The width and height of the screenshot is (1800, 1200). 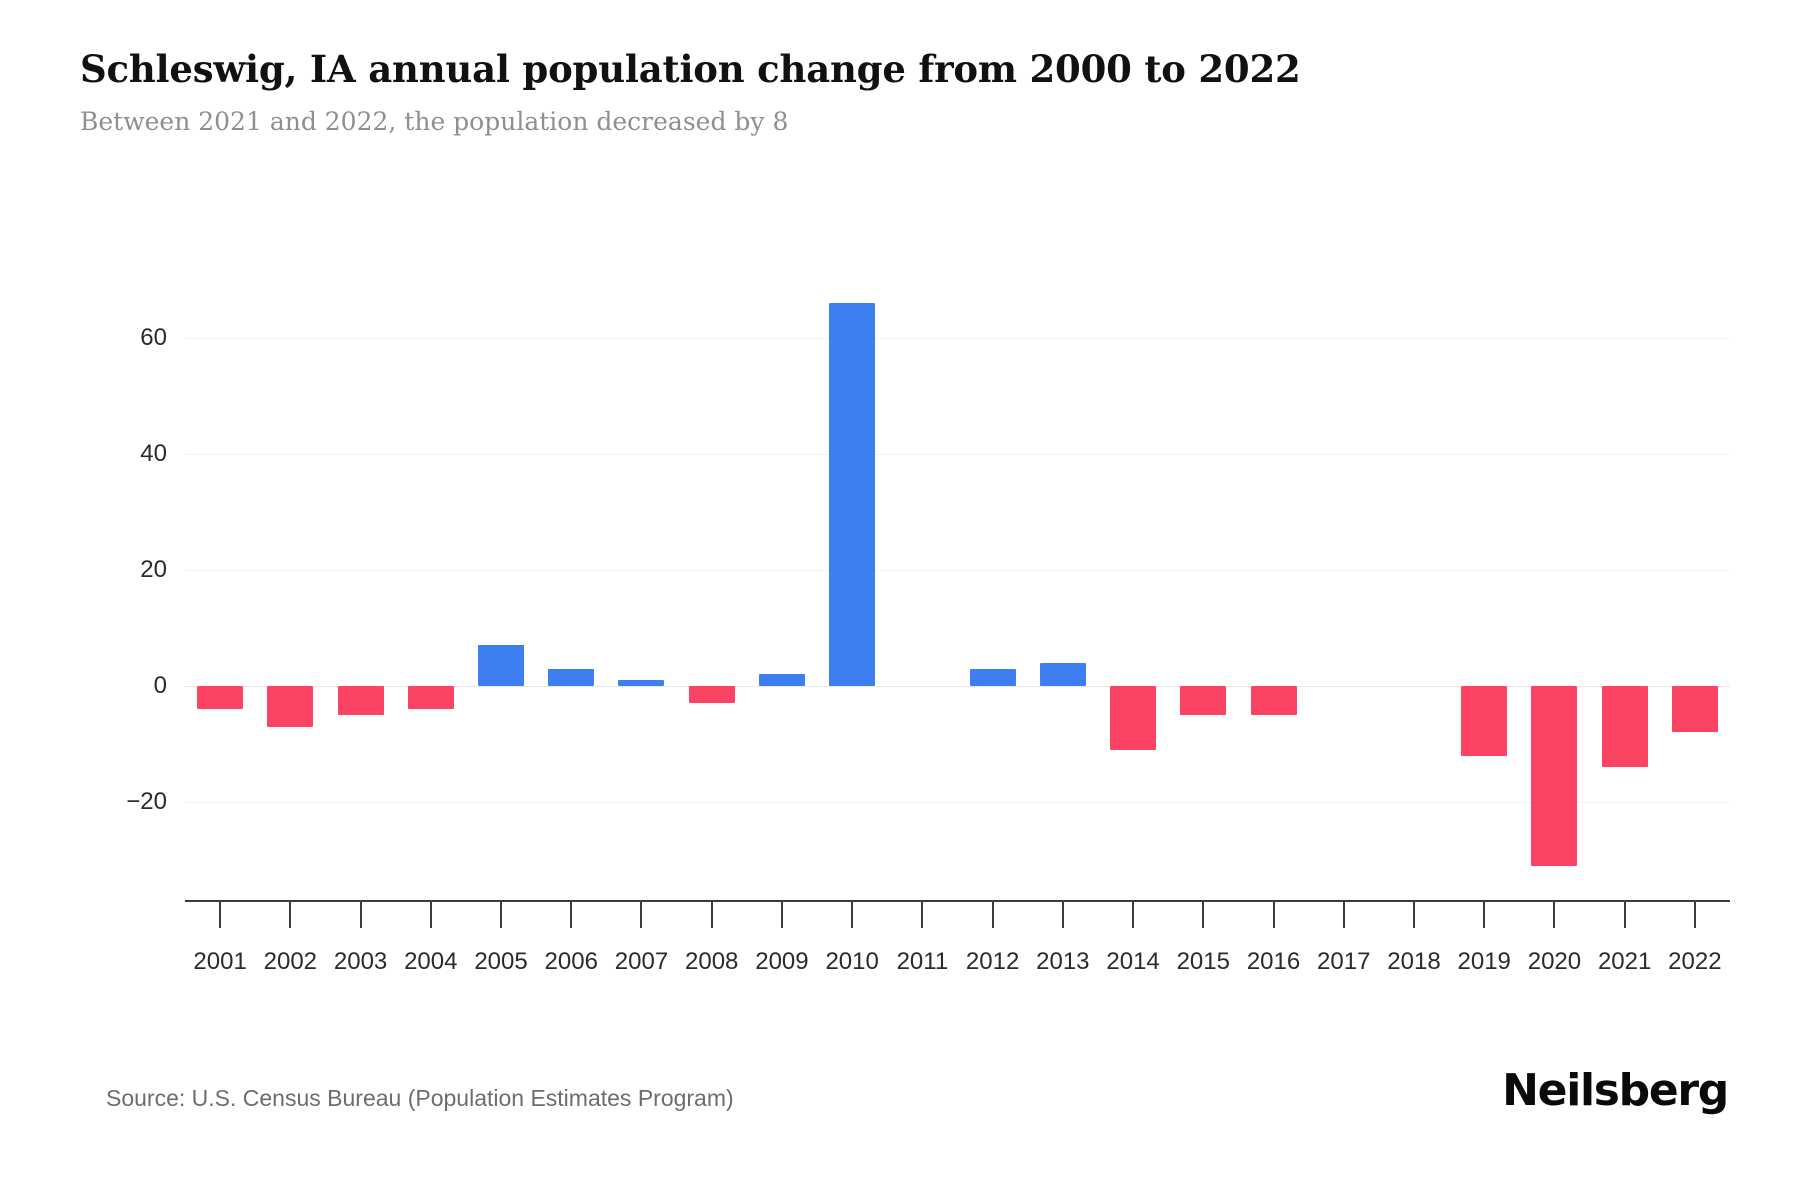 What do you see at coordinates (1062, 914) in the screenshot?
I see `x-tick-2013` at bounding box center [1062, 914].